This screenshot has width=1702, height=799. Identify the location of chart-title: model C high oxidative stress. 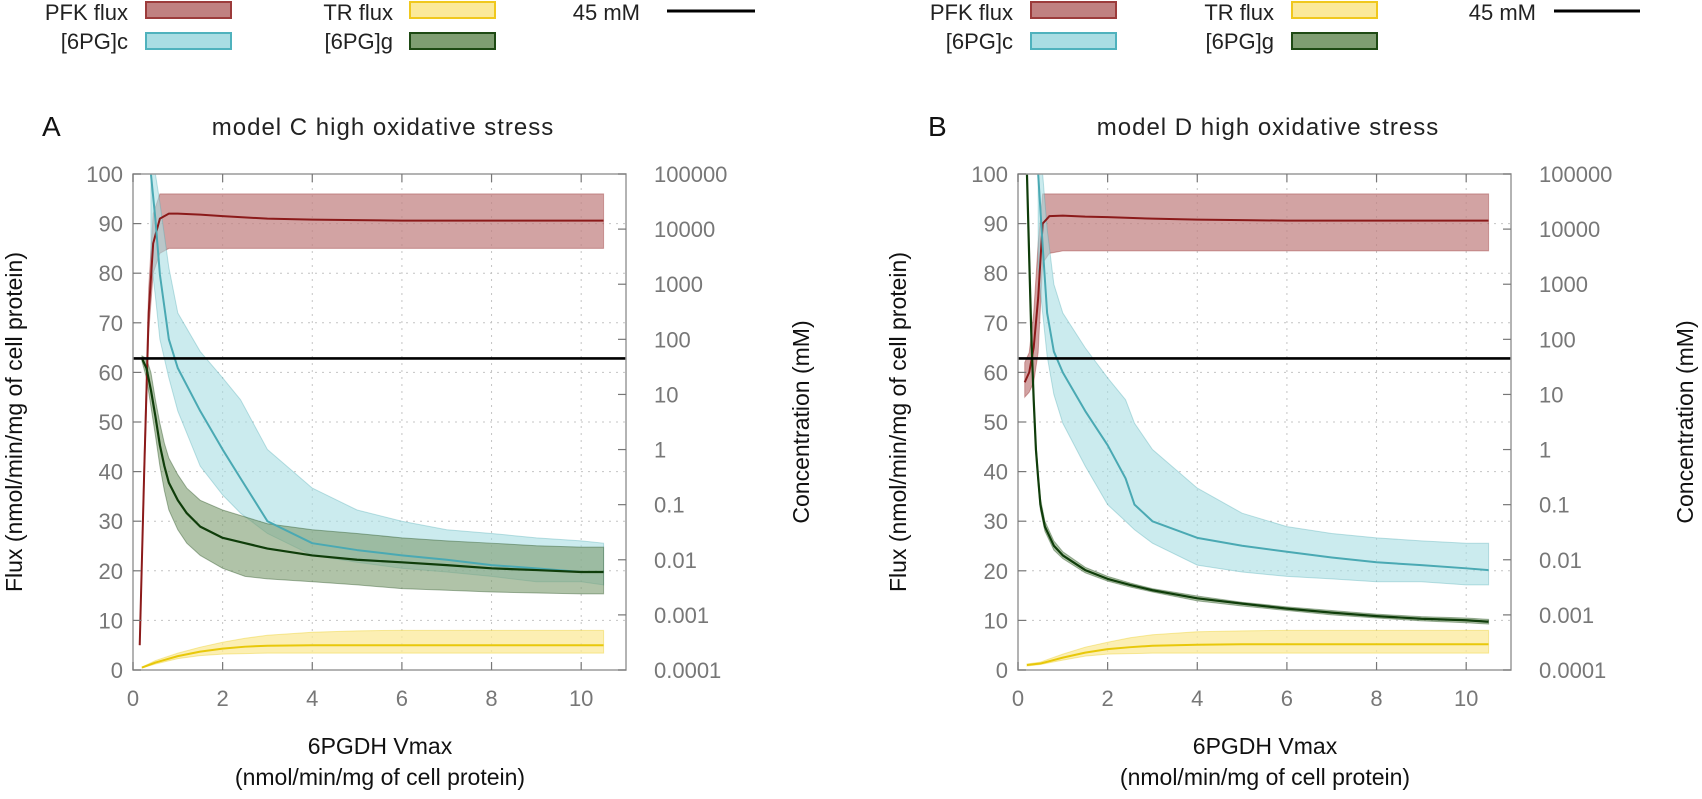
(383, 127).